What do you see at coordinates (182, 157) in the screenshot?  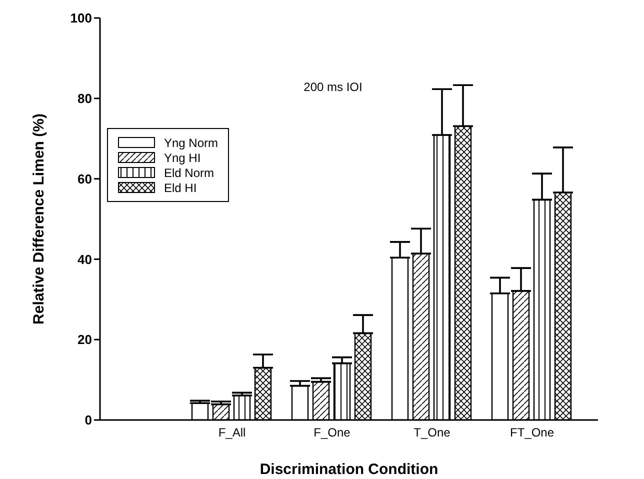 I see `legend-label: Yng HI` at bounding box center [182, 157].